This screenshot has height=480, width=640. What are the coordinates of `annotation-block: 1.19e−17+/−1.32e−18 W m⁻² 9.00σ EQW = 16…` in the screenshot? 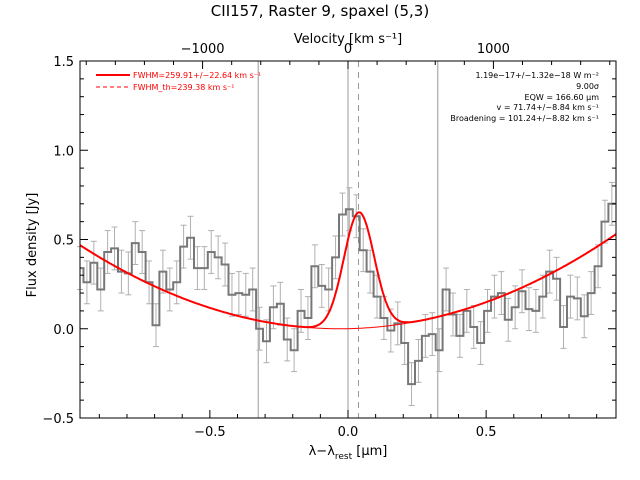 It's located at (524, 97).